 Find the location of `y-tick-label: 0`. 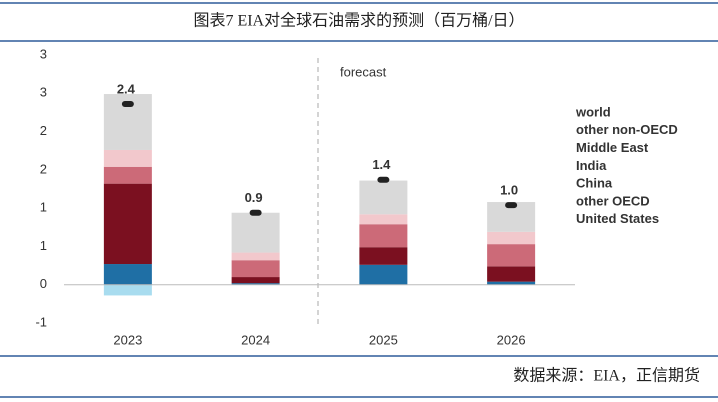

y-tick-label: 0 is located at coordinates (43, 283).